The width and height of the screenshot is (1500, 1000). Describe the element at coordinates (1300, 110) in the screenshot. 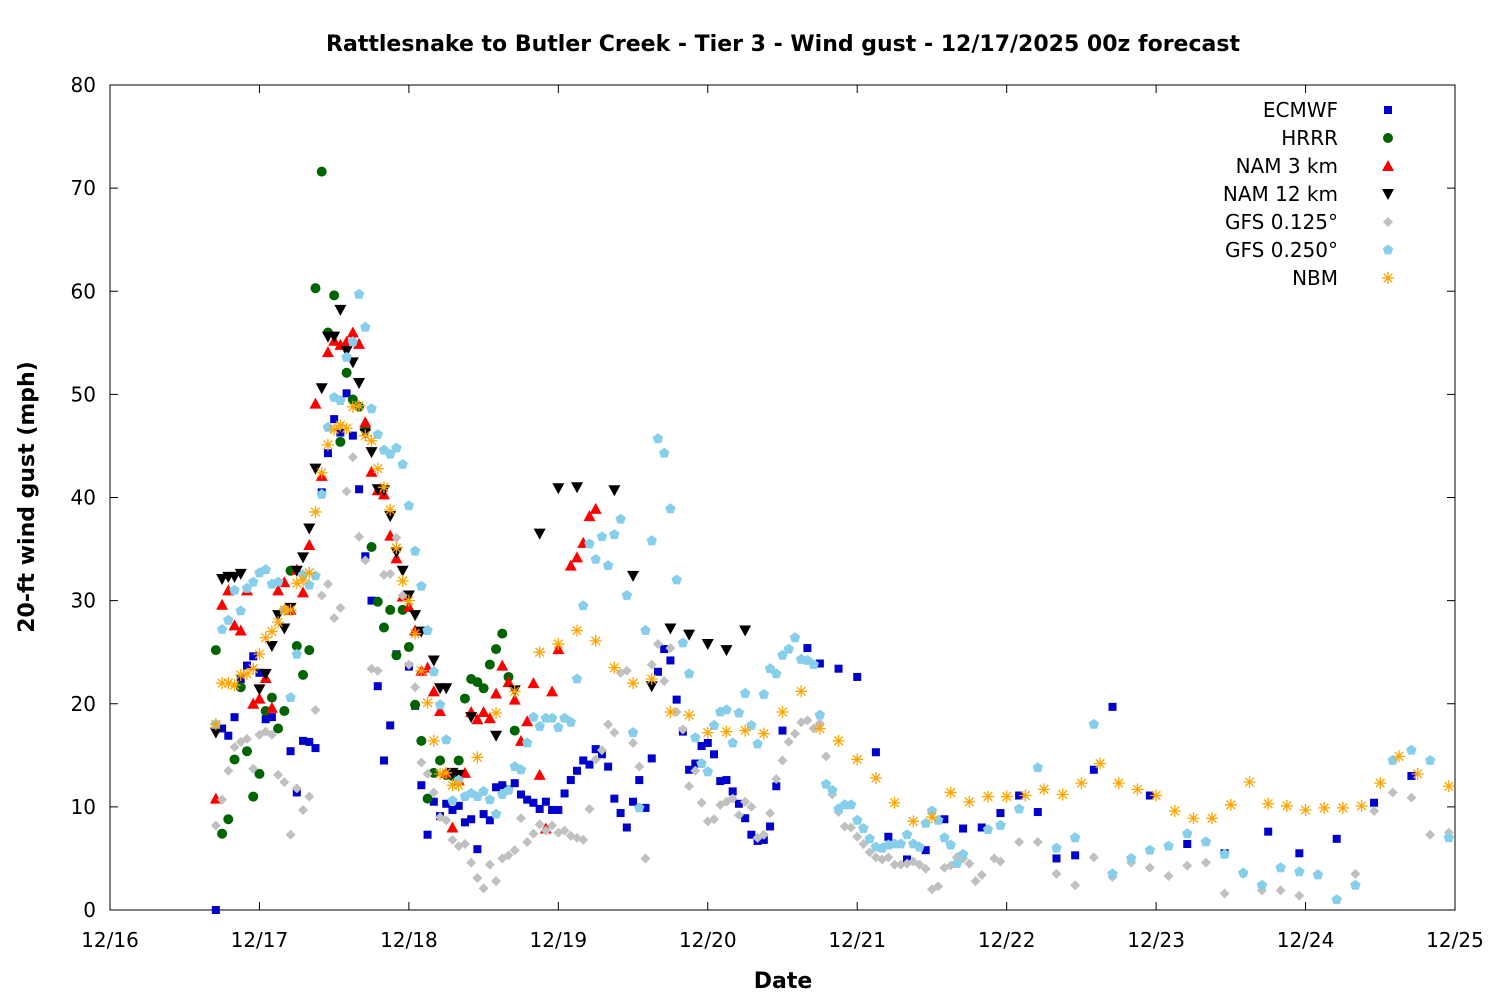

I see `legend-label: ECMWF` at that location.